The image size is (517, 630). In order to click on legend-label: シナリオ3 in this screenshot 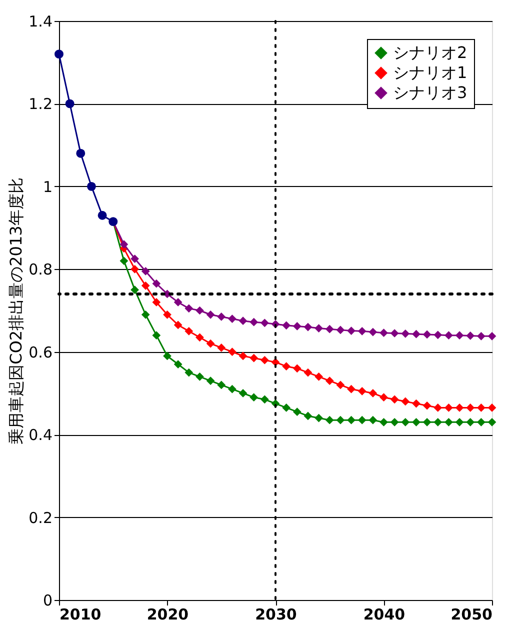, I will do `click(430, 92)`.